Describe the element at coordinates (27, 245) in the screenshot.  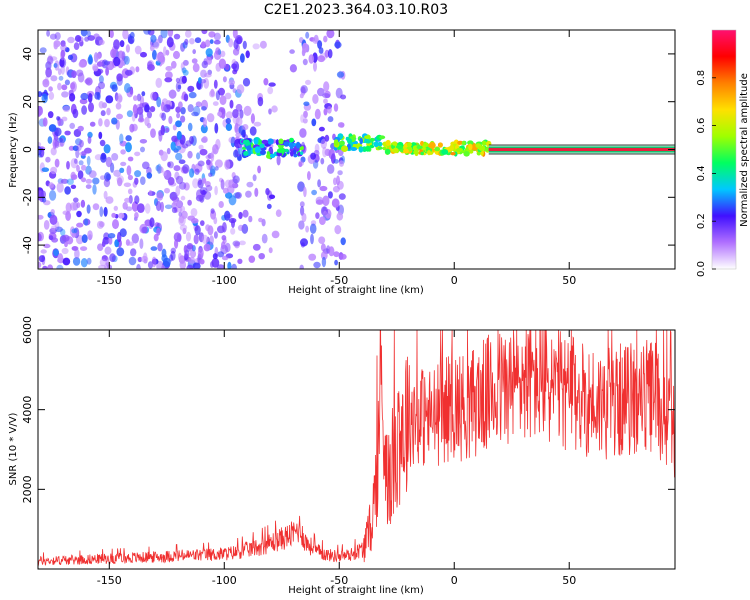
I see `spectrogram-y-tick-label-0: -40` at that location.